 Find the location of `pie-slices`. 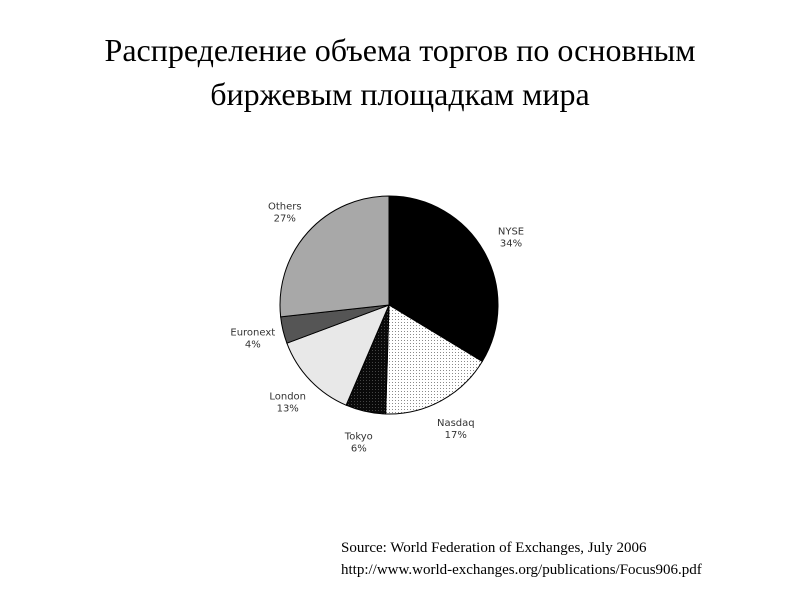

pie-slices is located at coordinates (389, 305).